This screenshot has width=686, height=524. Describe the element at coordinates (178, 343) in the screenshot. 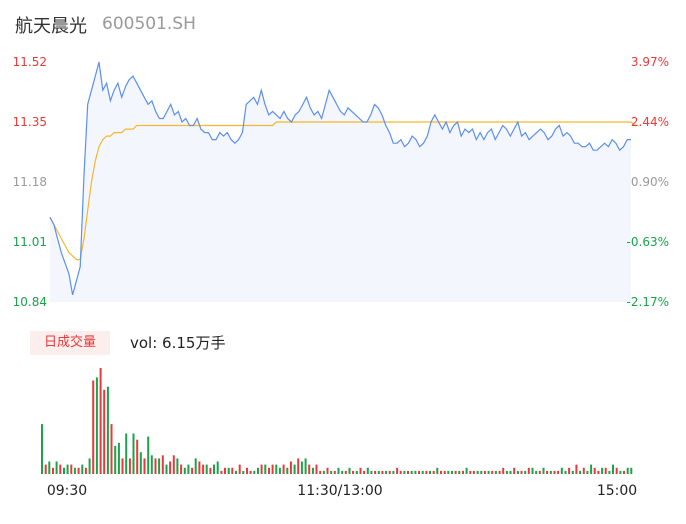

I see `volume-text: vol: 6.15万手` at that location.